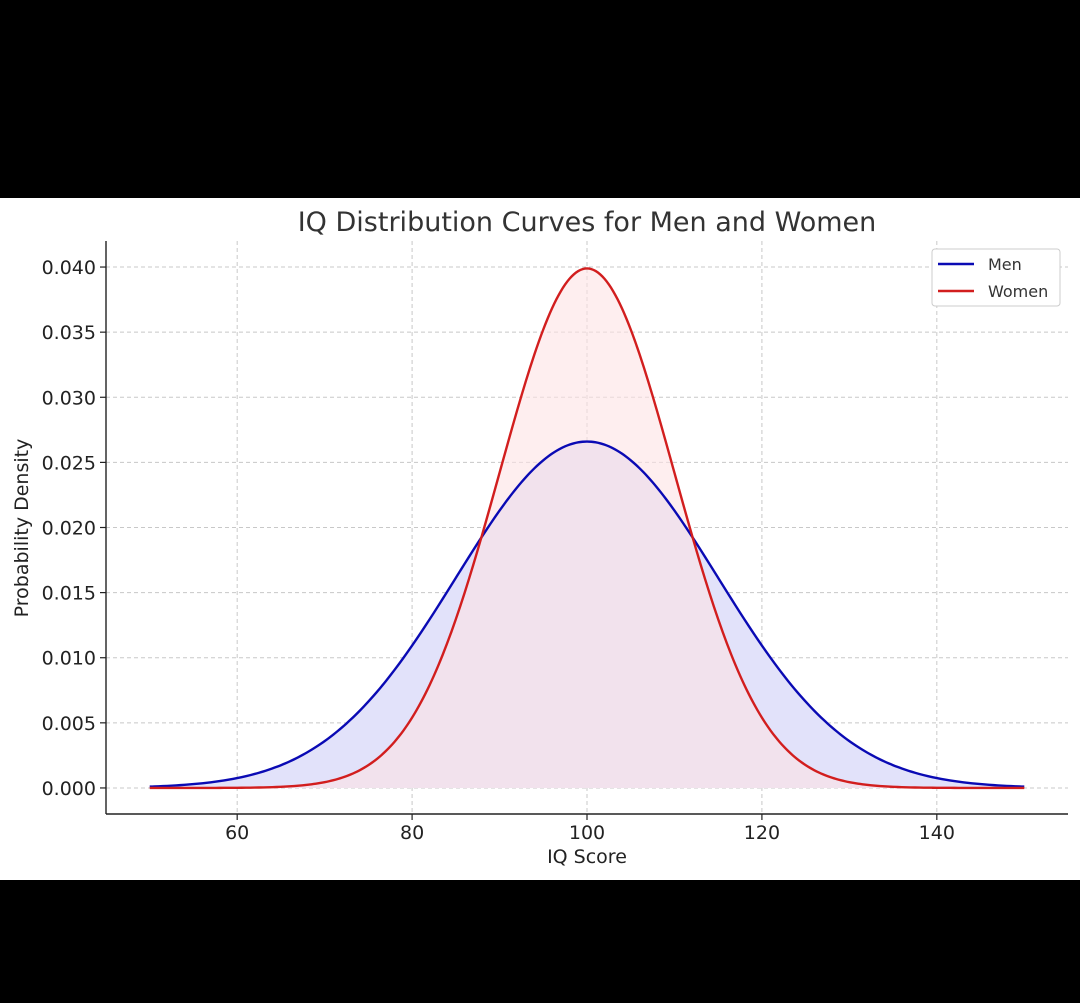 The height and width of the screenshot is (1003, 1080). Describe the element at coordinates (69, 268) in the screenshot. I see `y-tick-label: 0.040` at that location.